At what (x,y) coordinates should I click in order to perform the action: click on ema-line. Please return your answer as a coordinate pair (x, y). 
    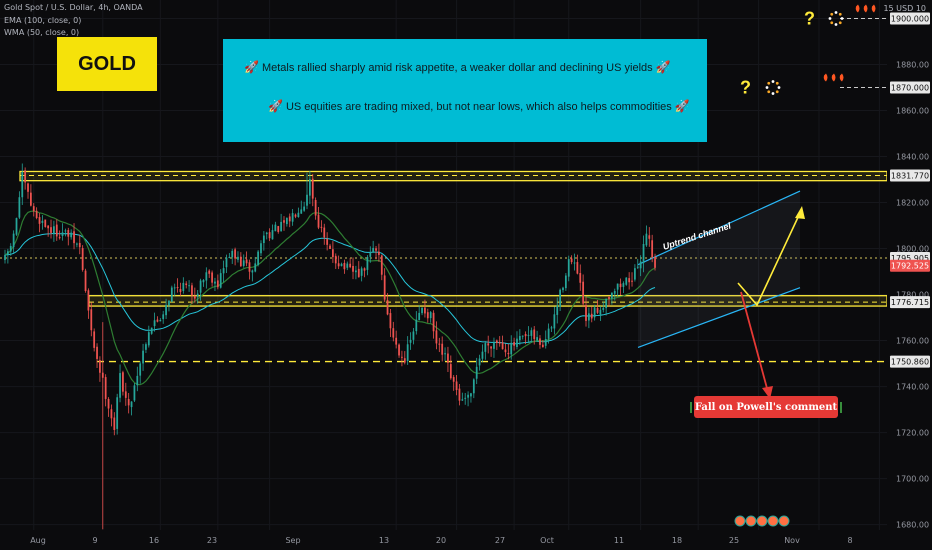
    Looking at the image, I should click on (330, 288).